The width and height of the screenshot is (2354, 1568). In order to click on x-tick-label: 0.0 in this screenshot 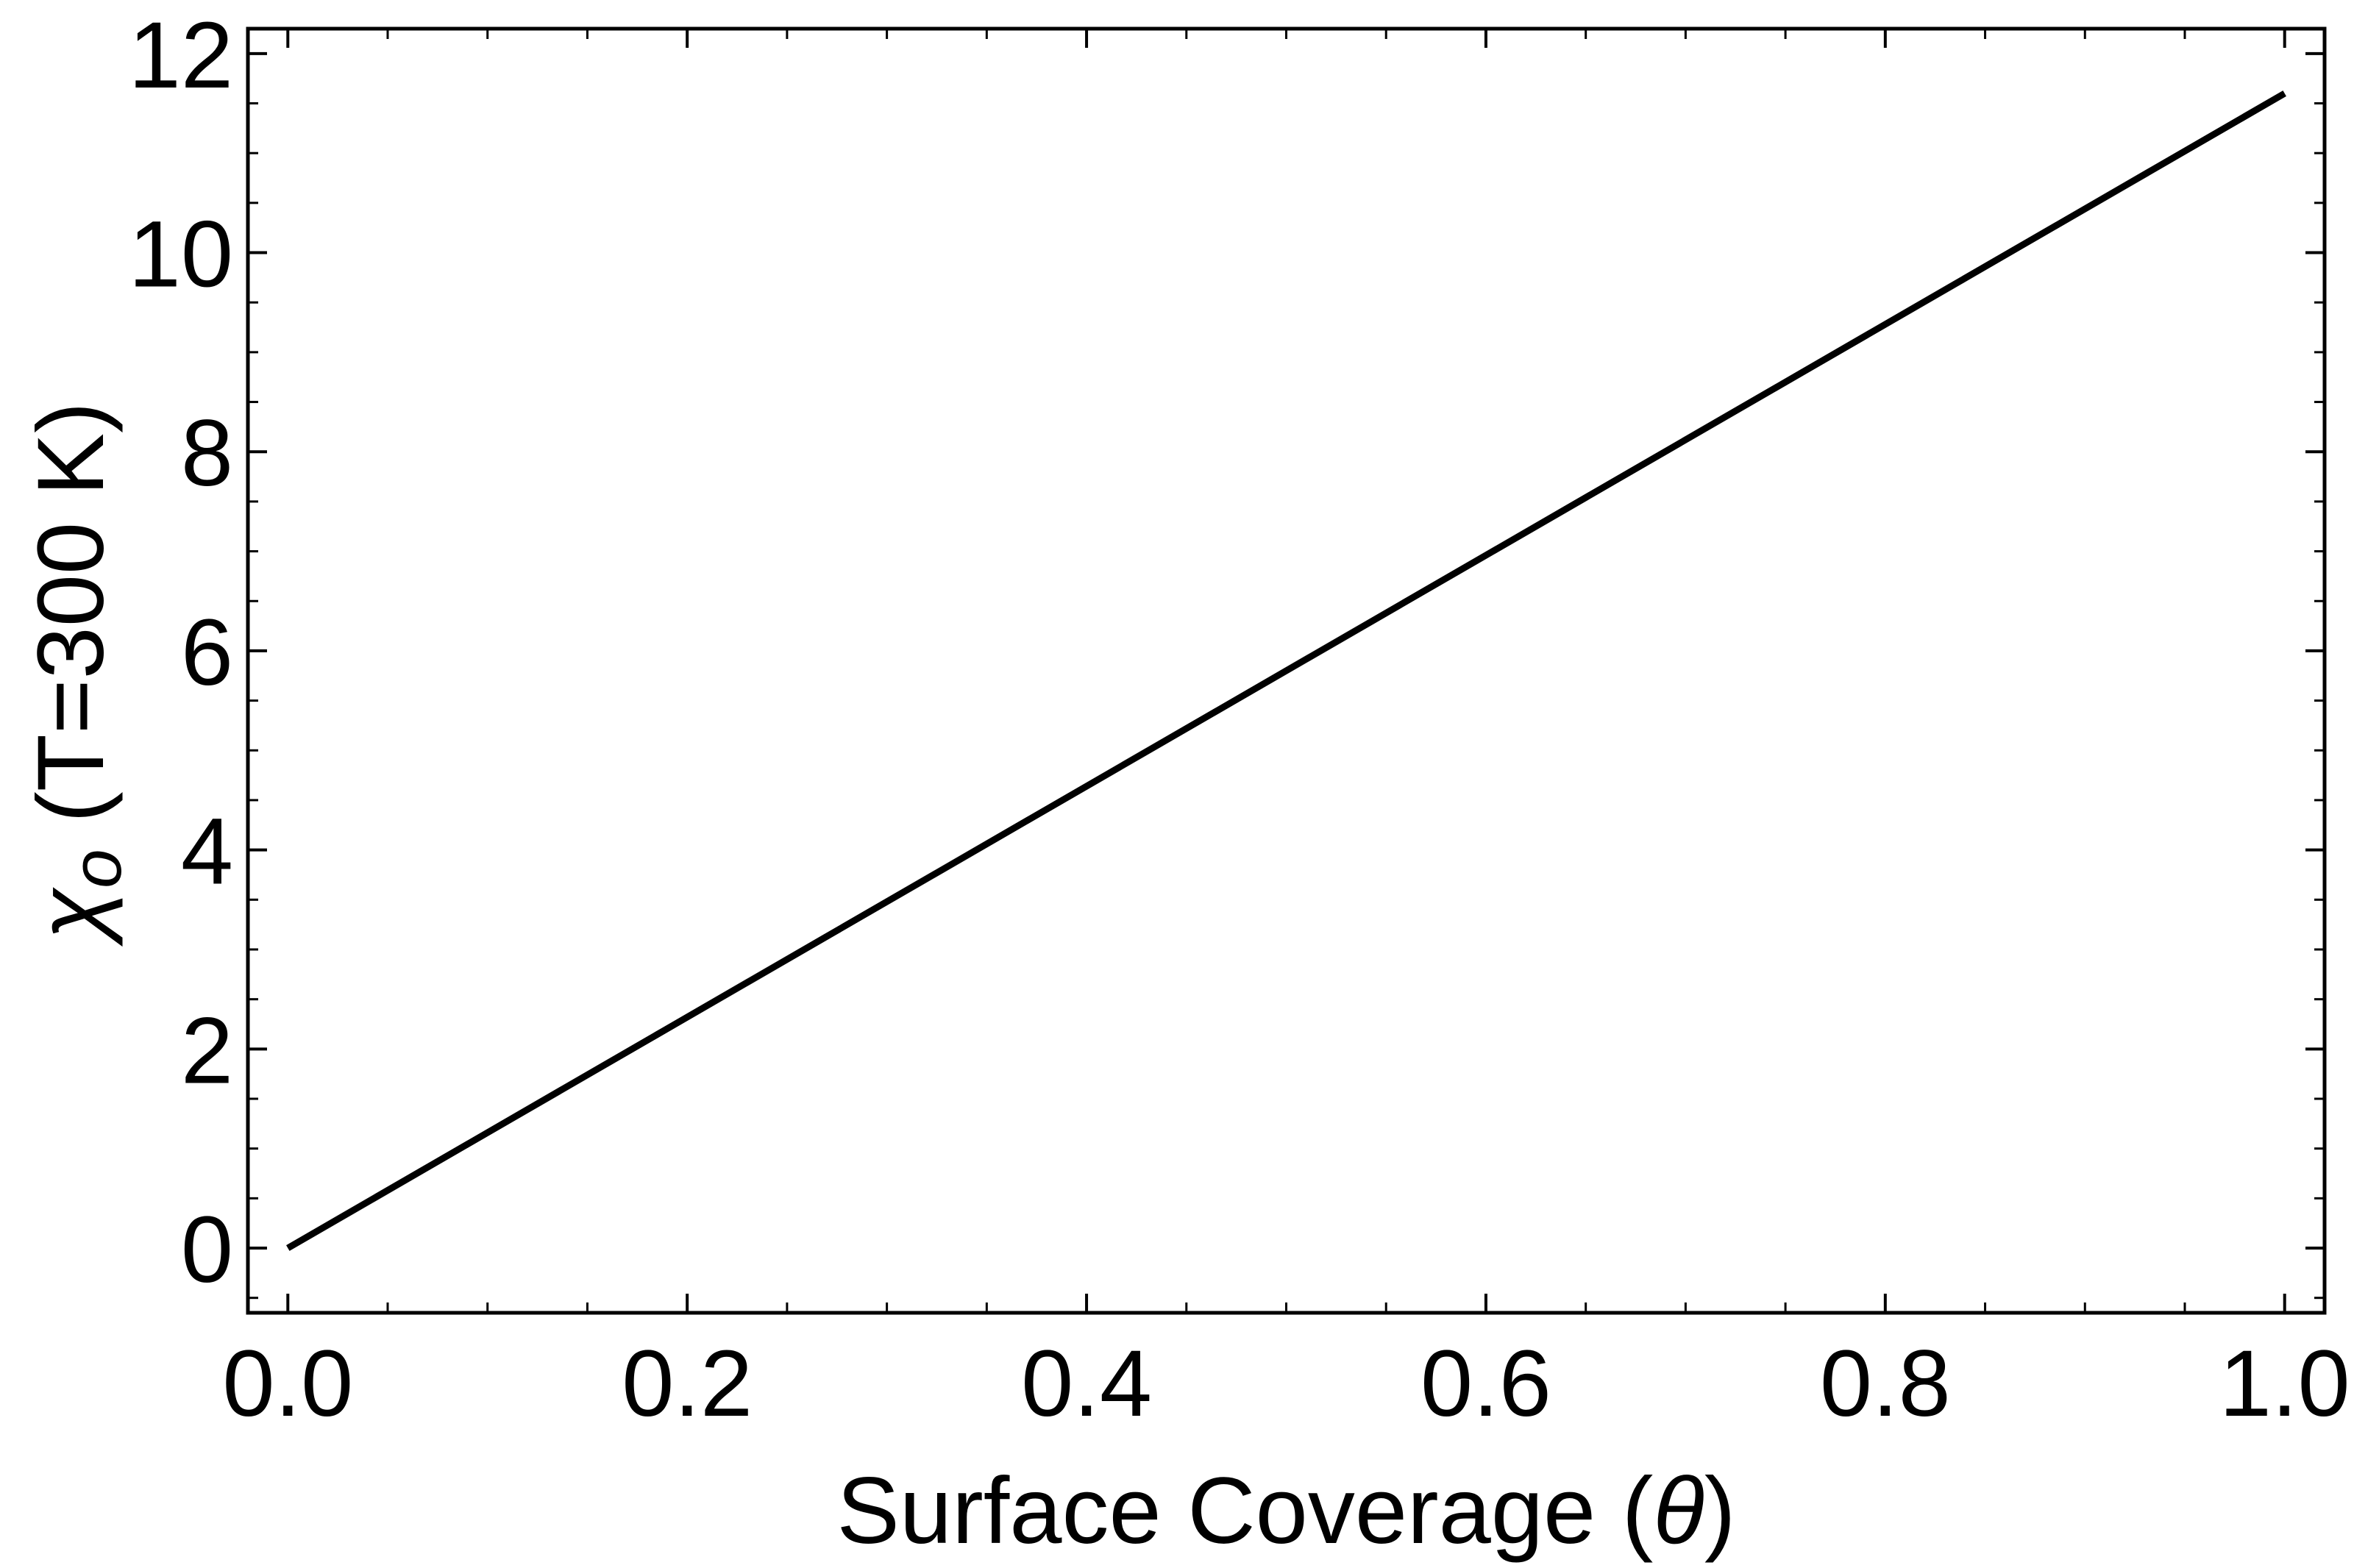, I will do `click(287, 1383)`.